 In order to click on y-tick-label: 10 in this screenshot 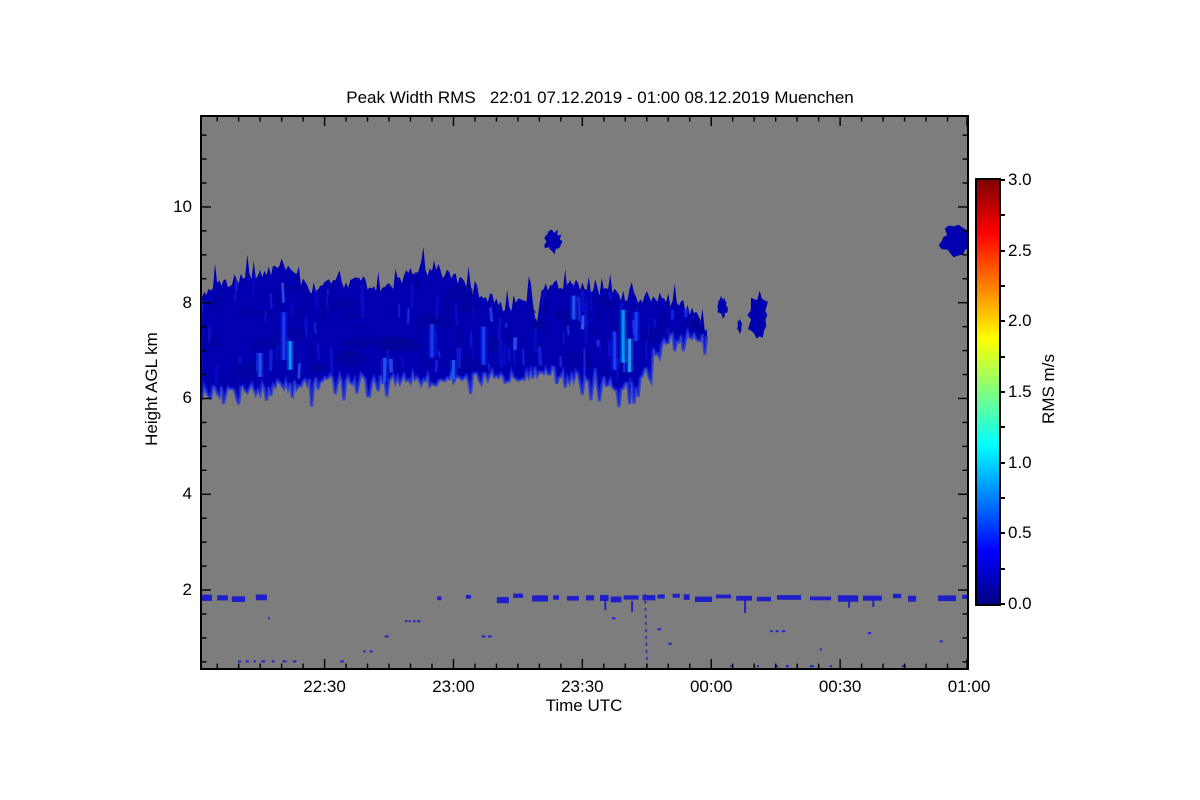, I will do `click(182, 206)`.